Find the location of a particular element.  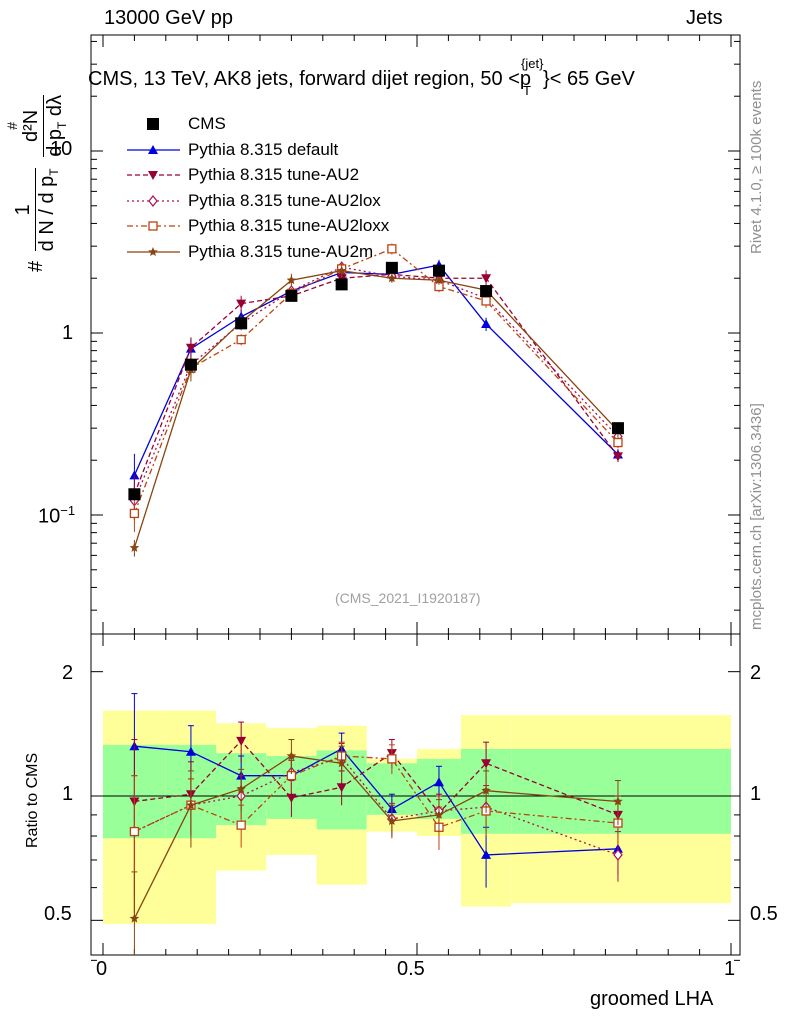

analysis-id: (CMS_2021_I1920187) is located at coordinates (408, 598).